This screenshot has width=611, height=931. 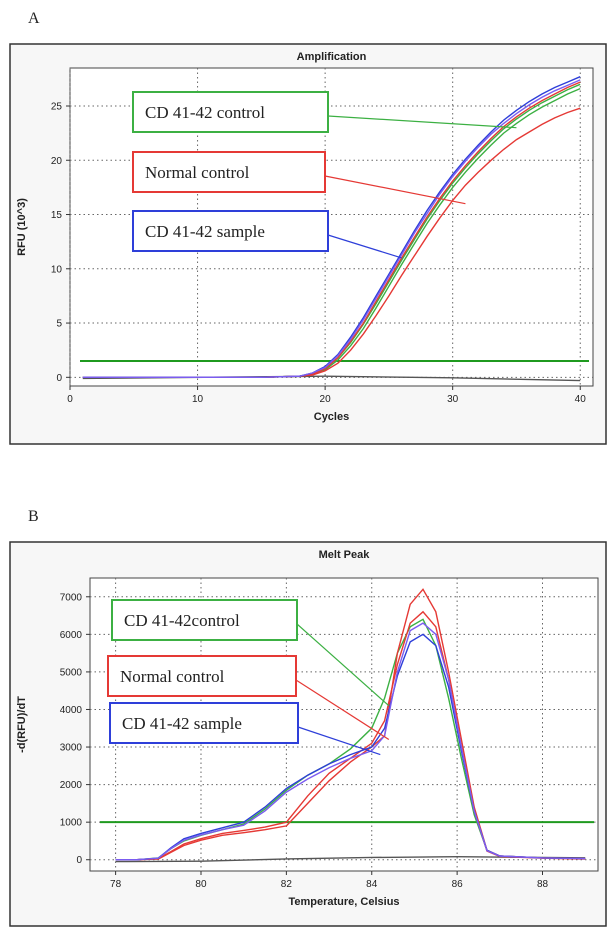 What do you see at coordinates (543, 884) in the screenshot?
I see `x-tick-label: 88` at bounding box center [543, 884].